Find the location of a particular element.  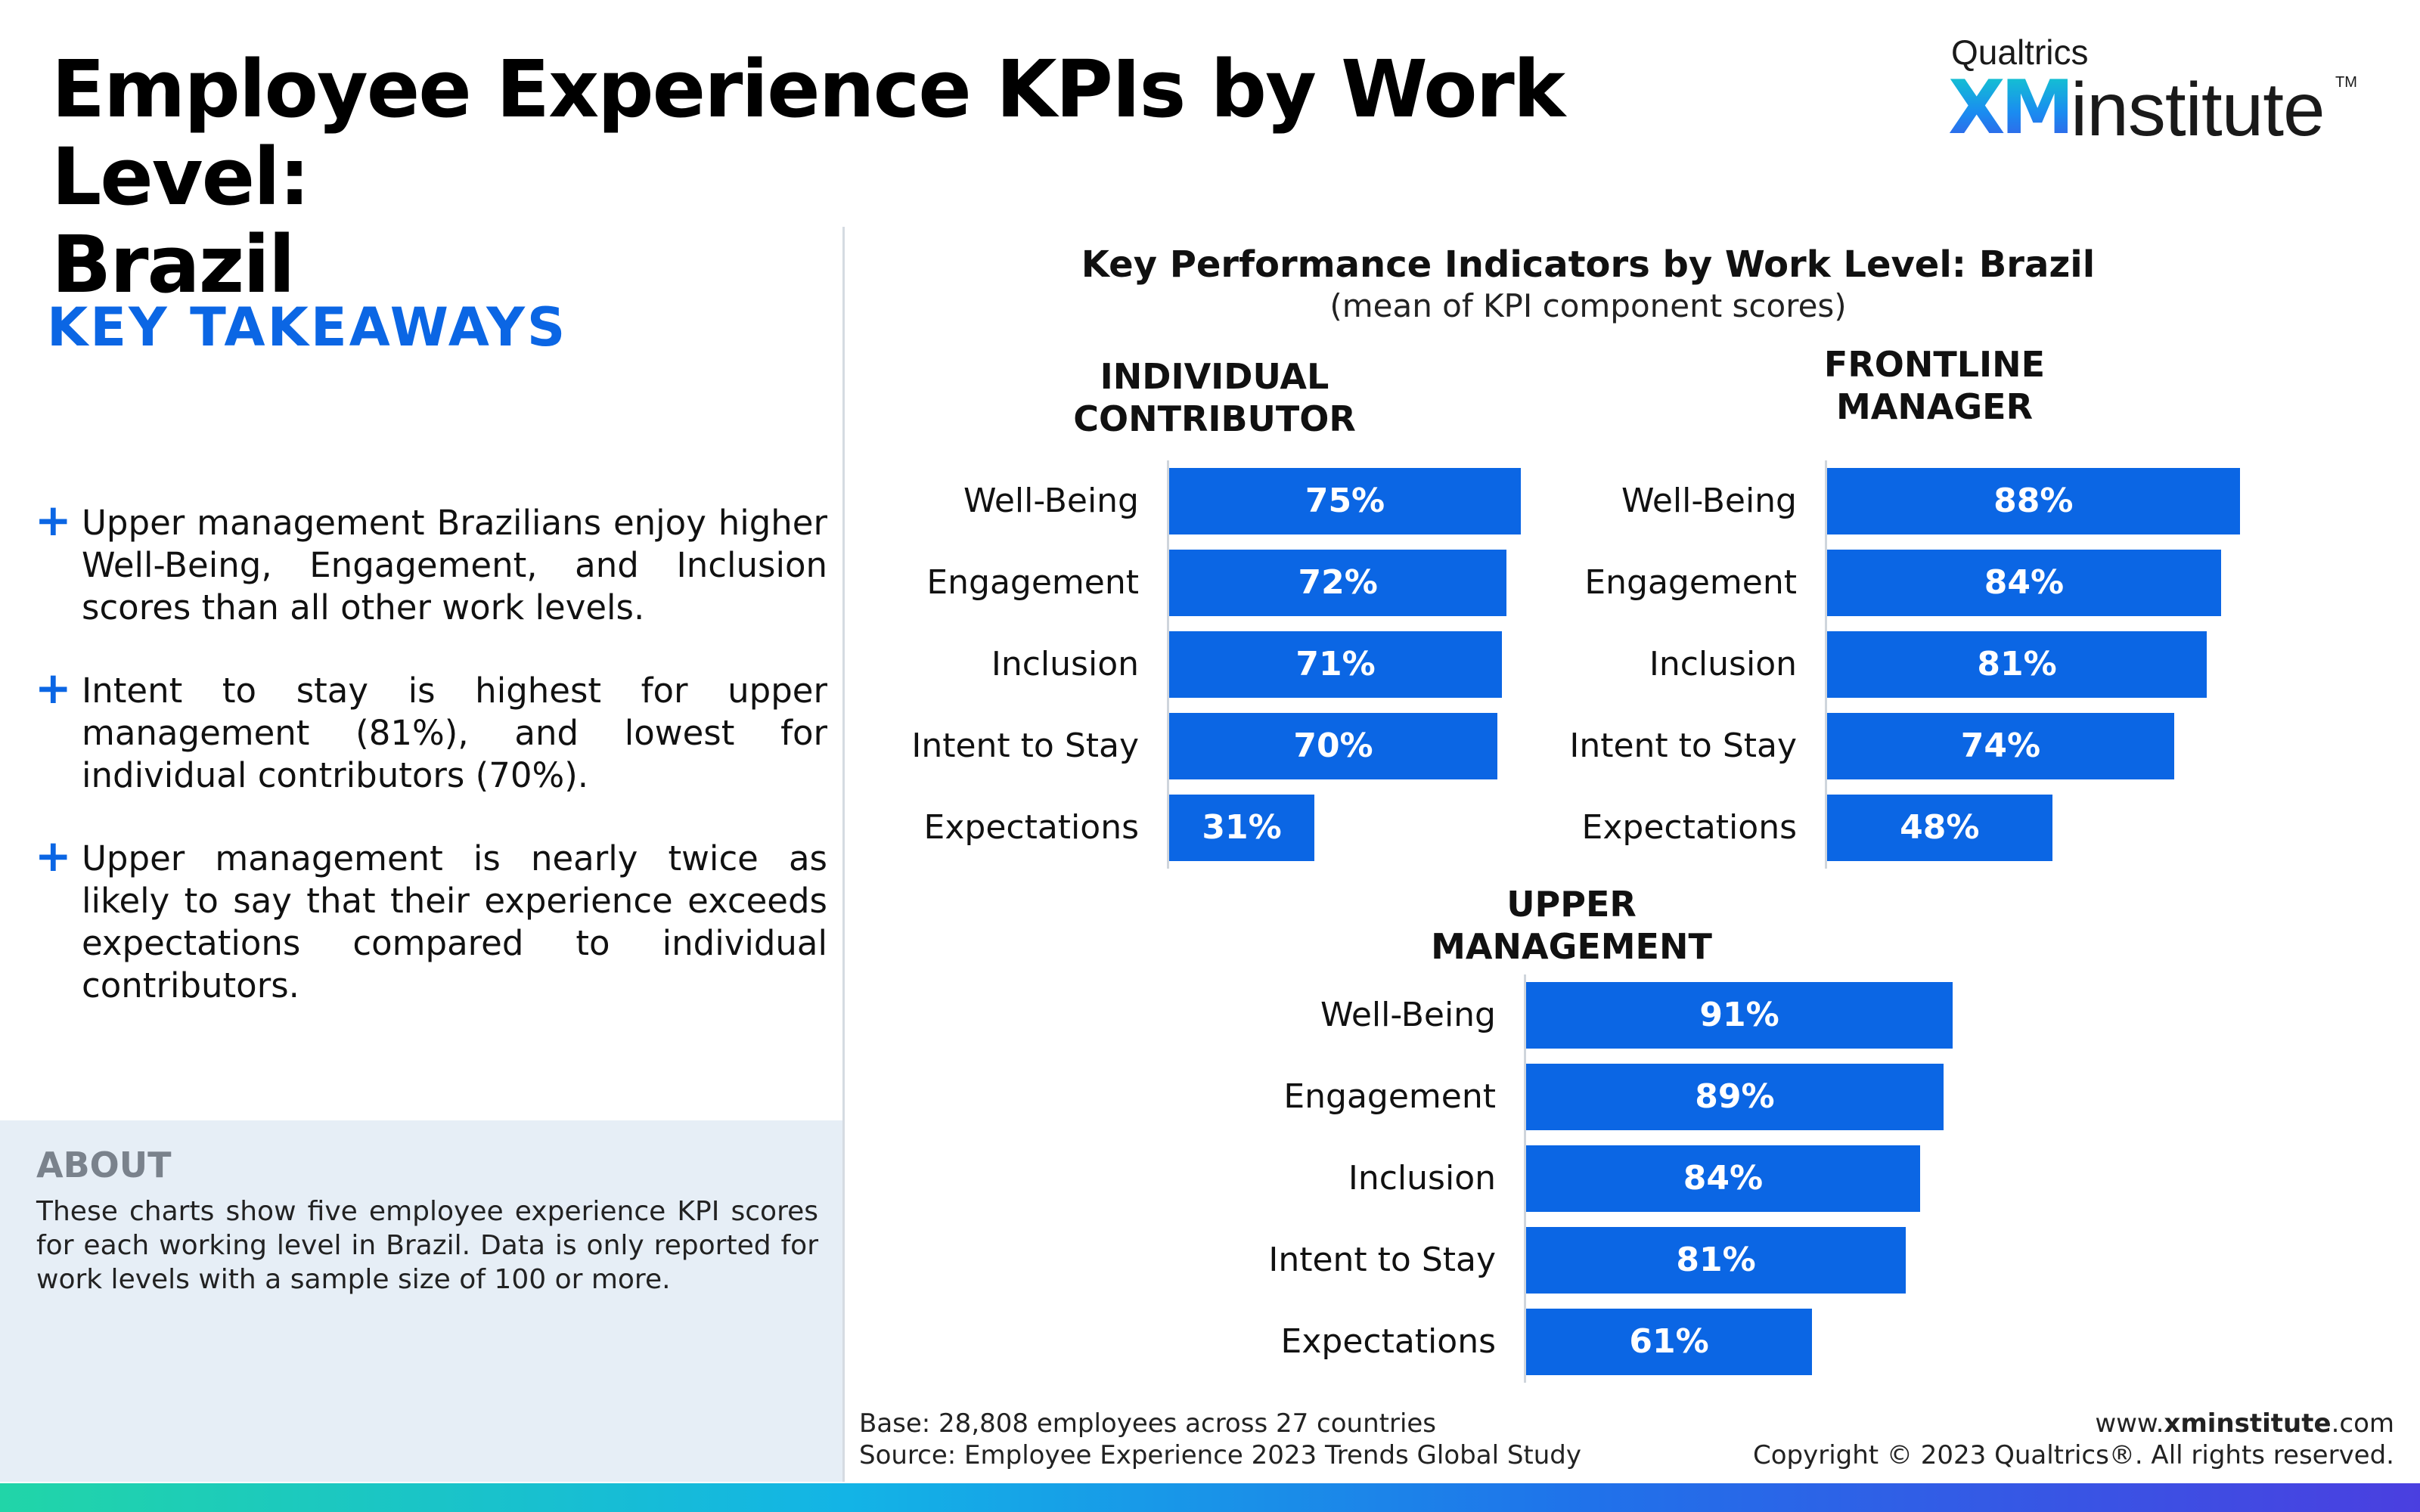

panel-title-line2: CONTRIBUTOR is located at coordinates (1214, 418).